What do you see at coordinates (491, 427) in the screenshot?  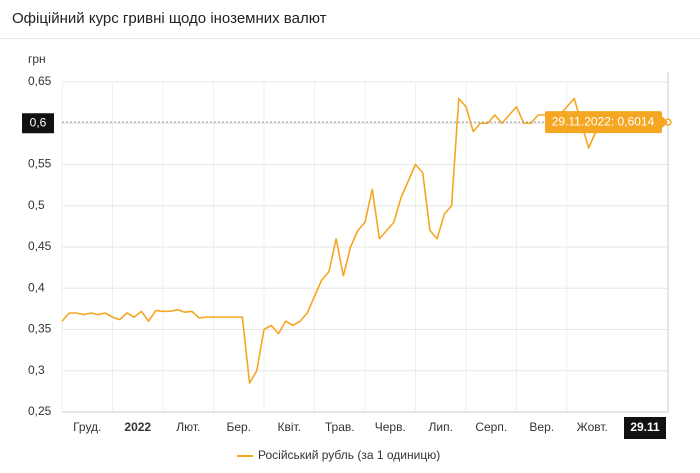 I see `x-tick-label: Серп.` at bounding box center [491, 427].